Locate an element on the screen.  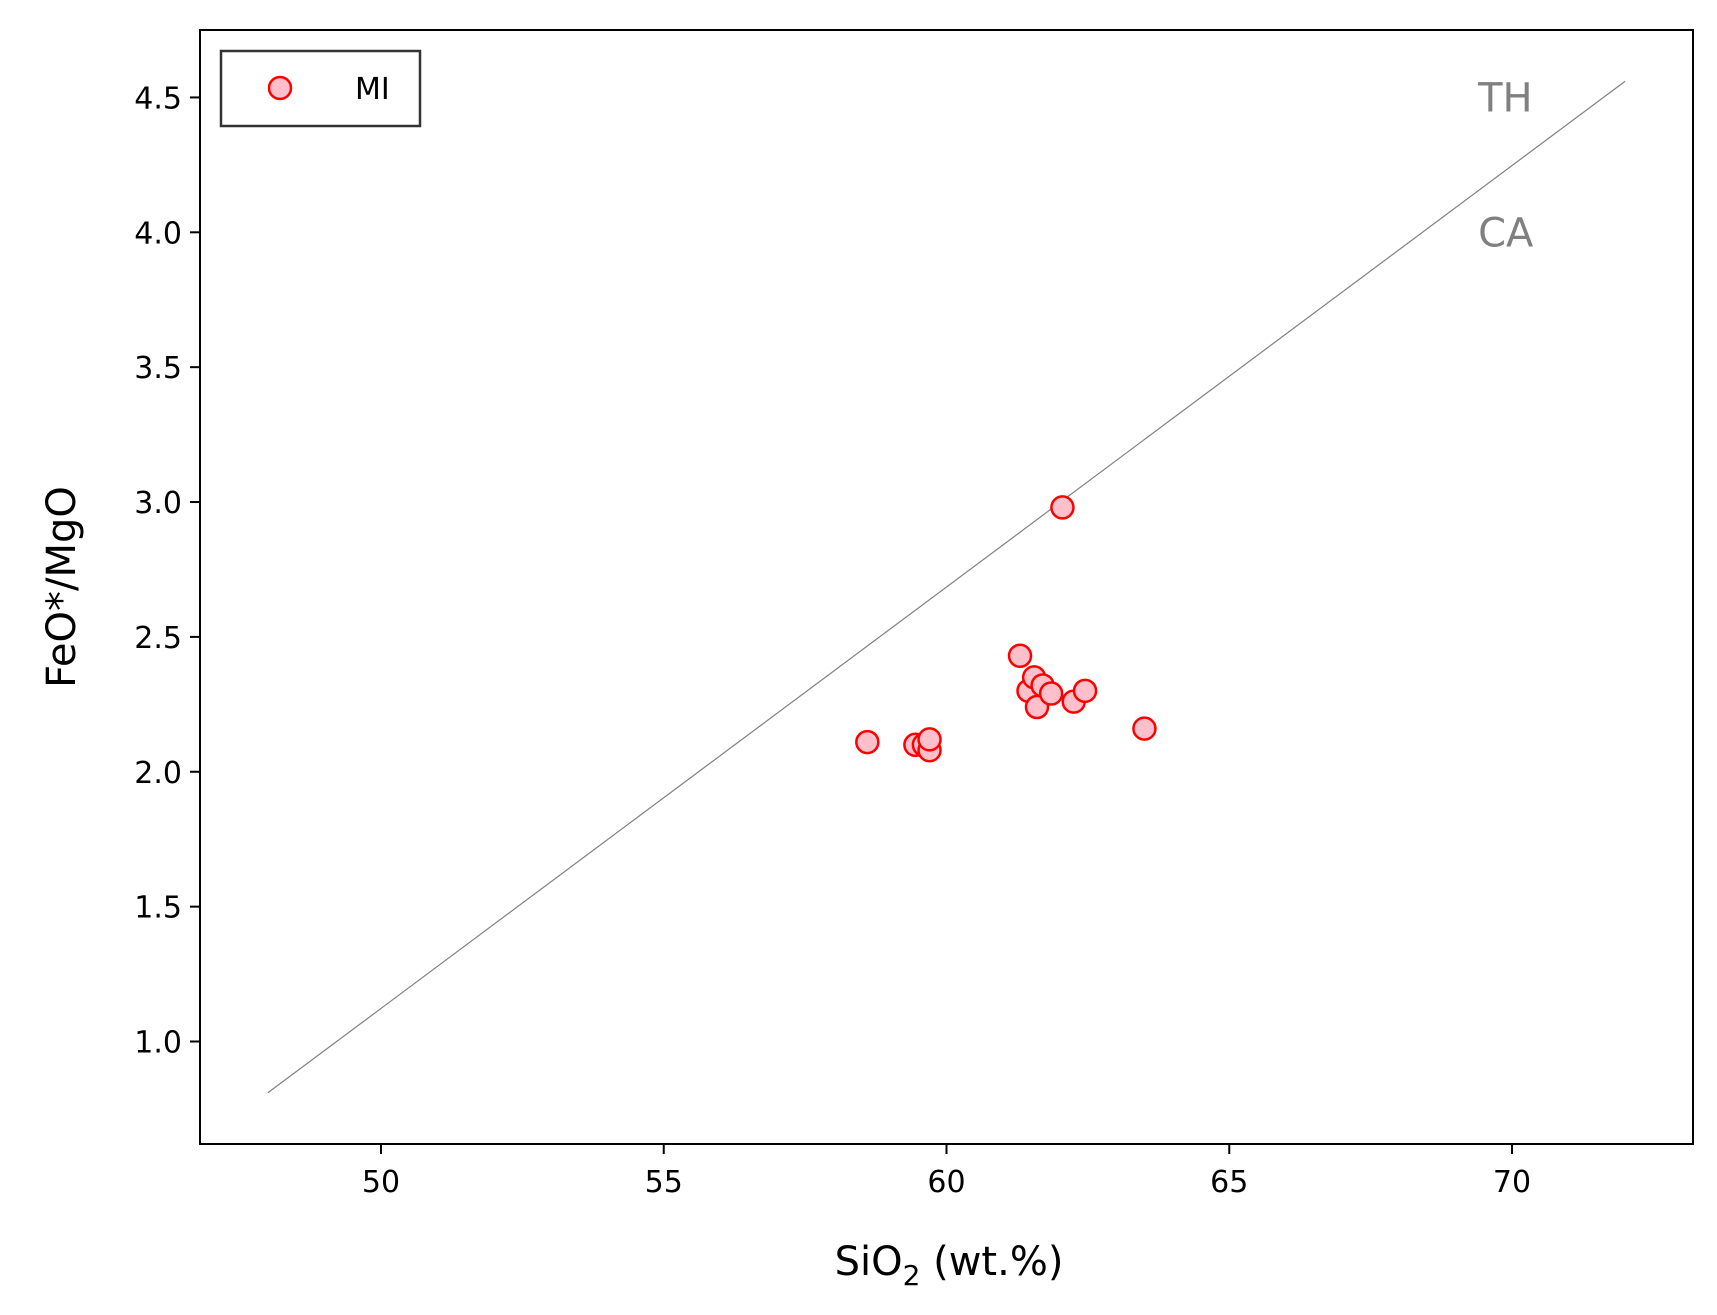
x-tick-label: 65 is located at coordinates (1229, 1182).